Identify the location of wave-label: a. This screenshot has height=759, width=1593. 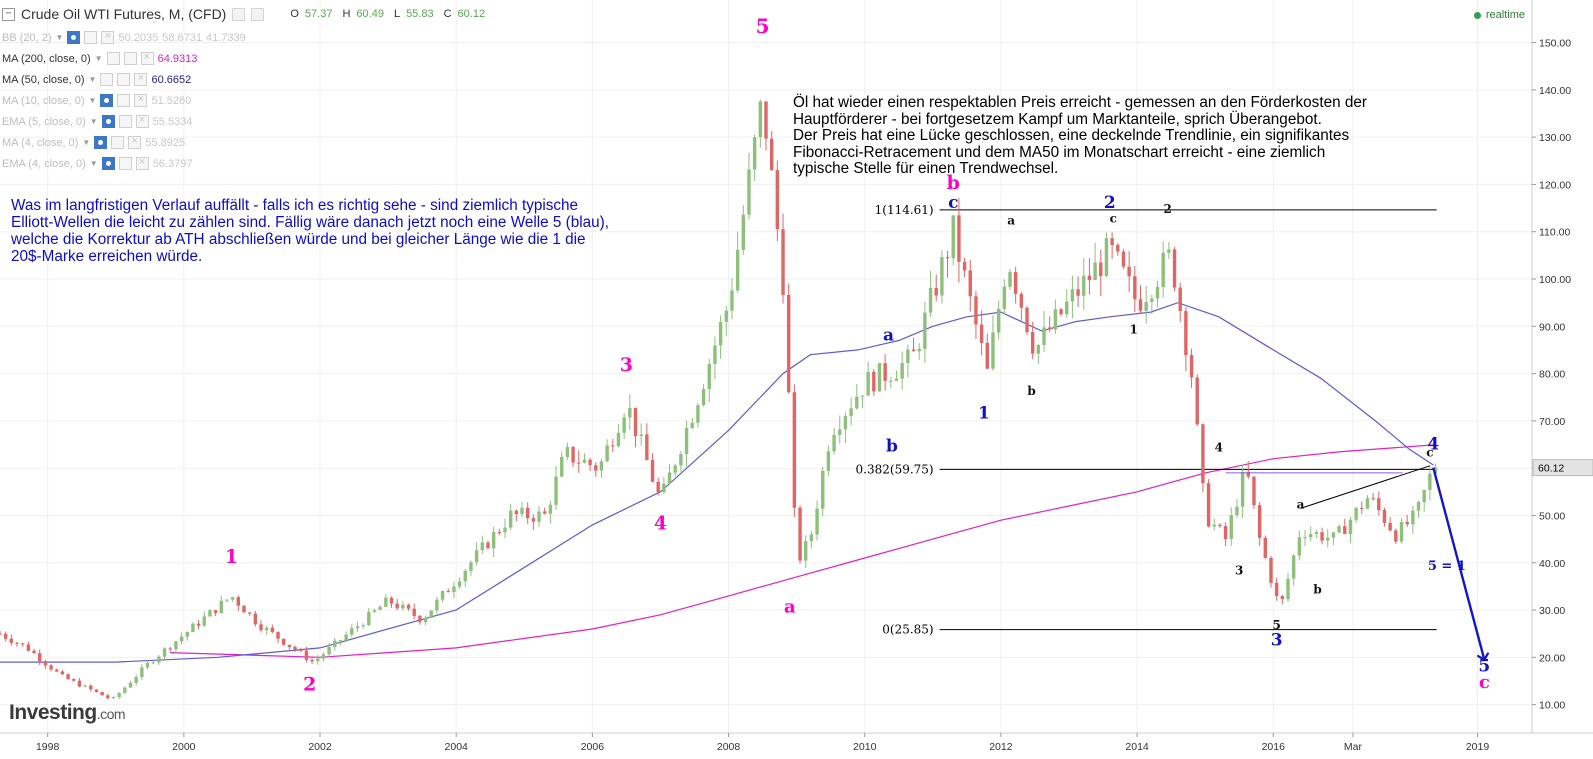
(1011, 221).